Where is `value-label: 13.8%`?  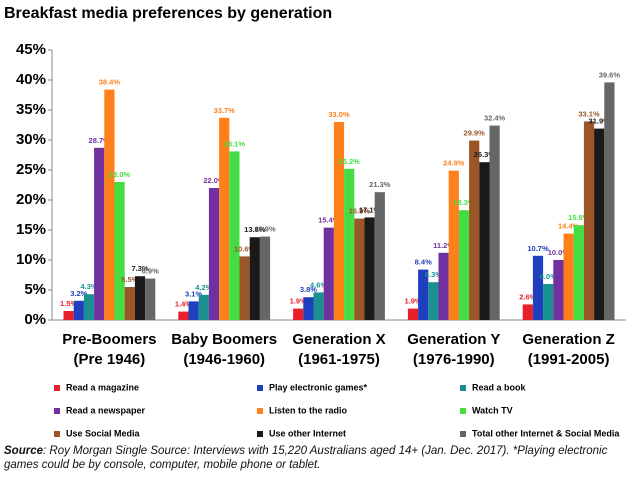
value-label: 13.8% is located at coordinates (255, 229).